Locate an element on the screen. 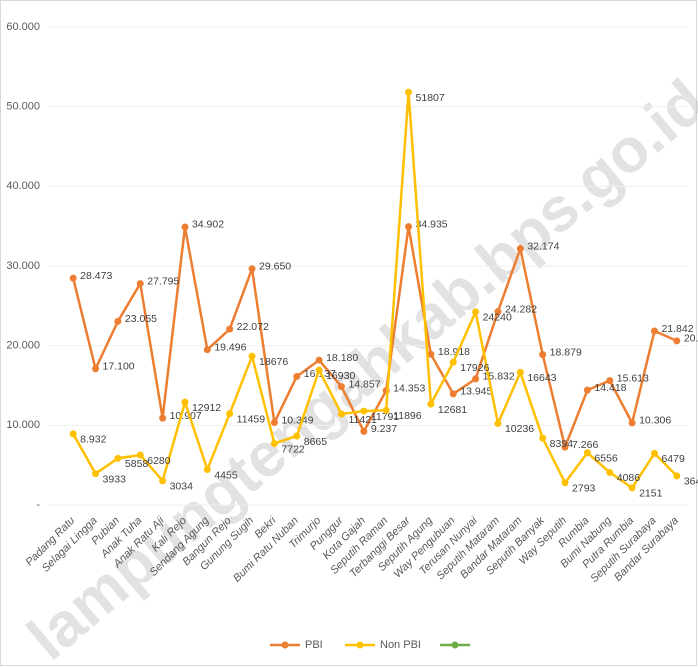 This screenshot has height=667, width=698. legend-label: PBI is located at coordinates (314, 645).